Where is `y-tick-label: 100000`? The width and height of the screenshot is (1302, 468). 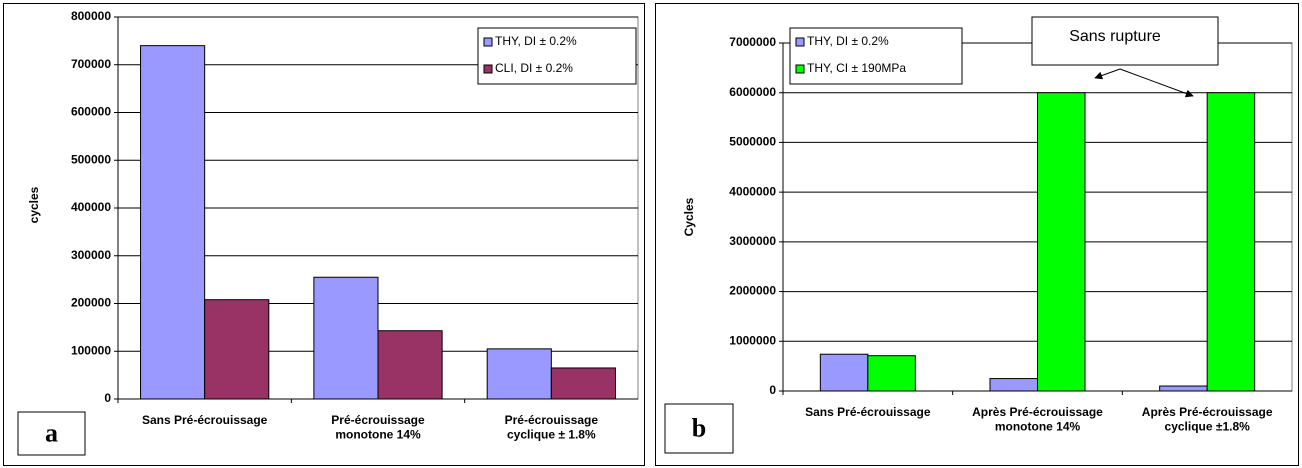 y-tick-label: 100000 is located at coordinates (91, 350).